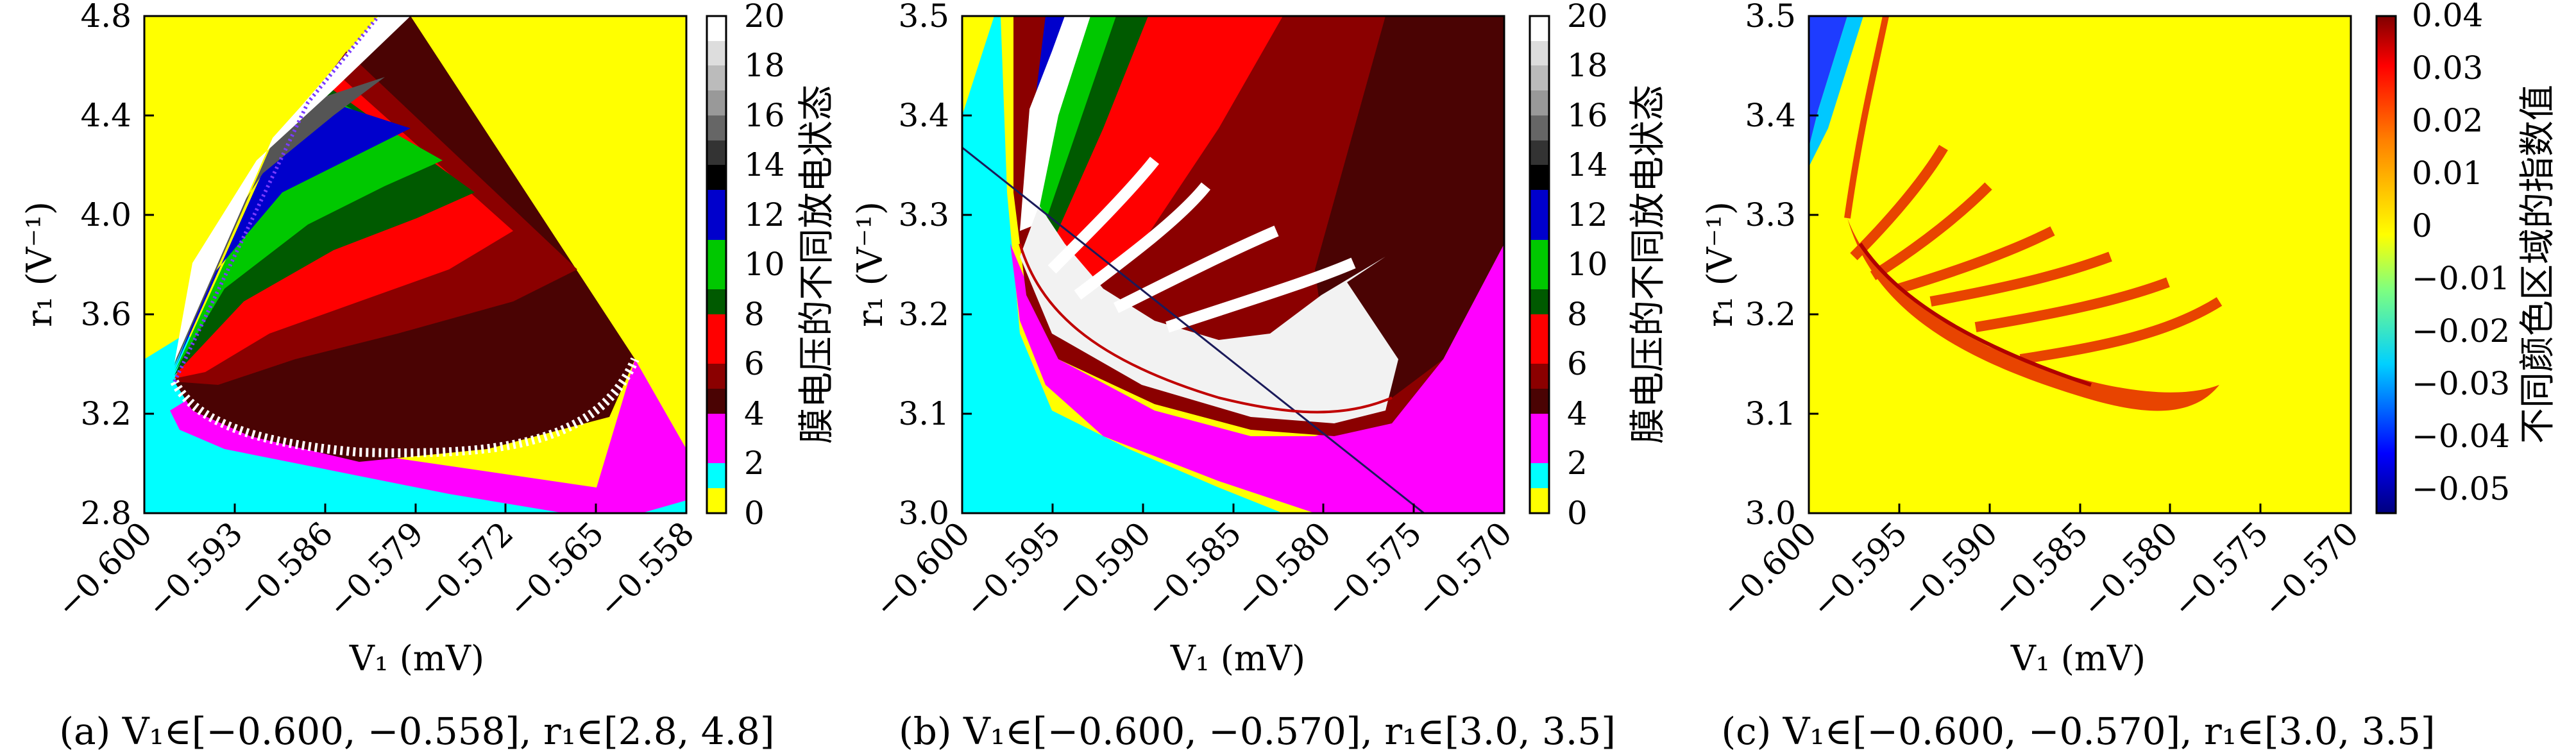 The image size is (2576, 755). Describe the element at coordinates (1194, 569) in the screenshot. I see `x-tick-label-b: −0.585` at that location.